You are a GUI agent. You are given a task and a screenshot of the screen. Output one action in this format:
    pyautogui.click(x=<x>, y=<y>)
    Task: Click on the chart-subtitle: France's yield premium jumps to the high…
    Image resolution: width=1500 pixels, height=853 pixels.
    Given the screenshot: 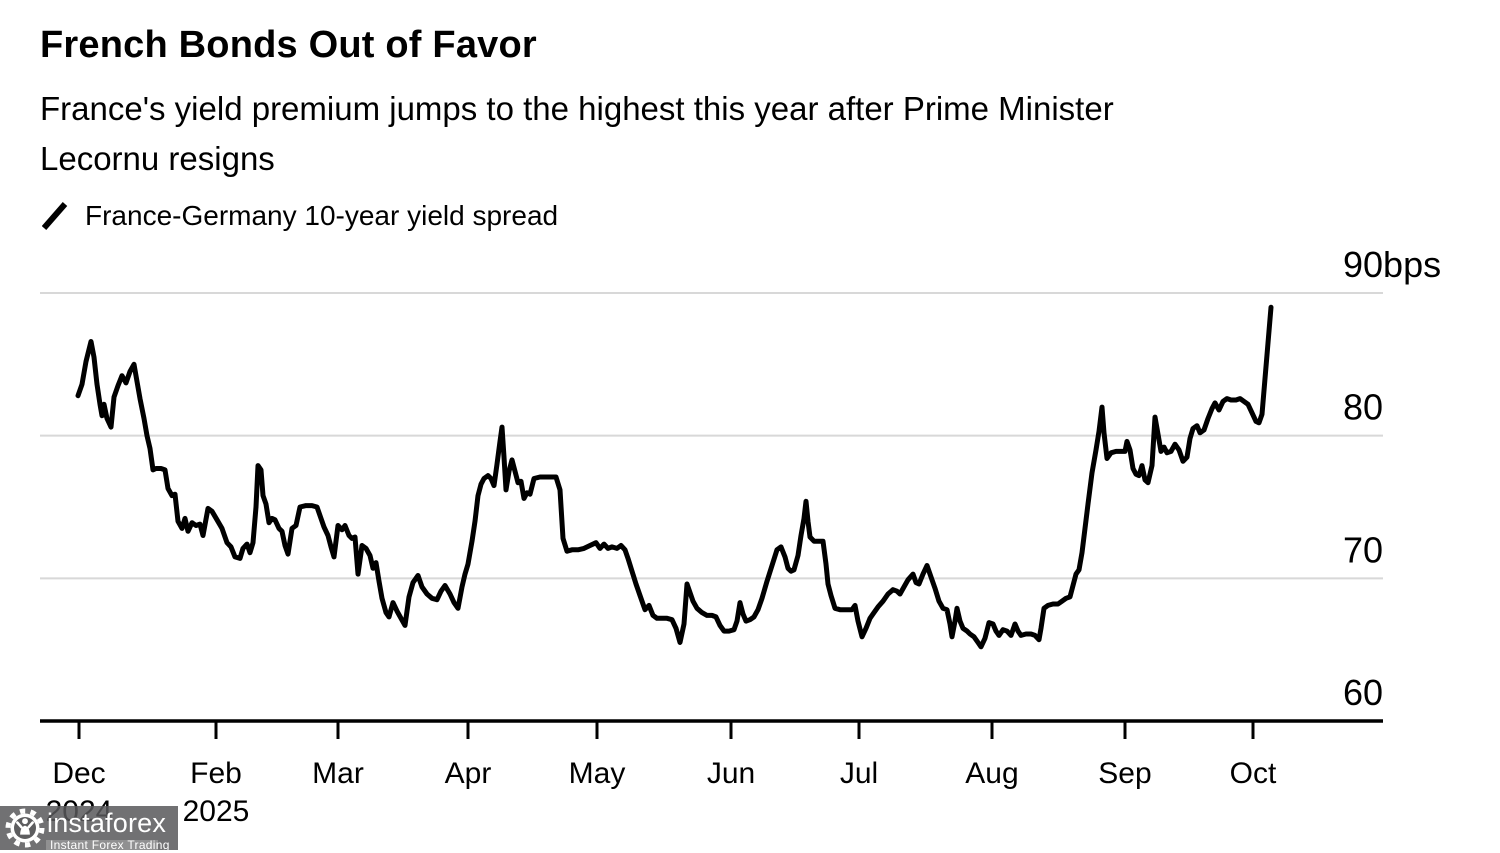 What is the action you would take?
    pyautogui.click(x=720, y=134)
    